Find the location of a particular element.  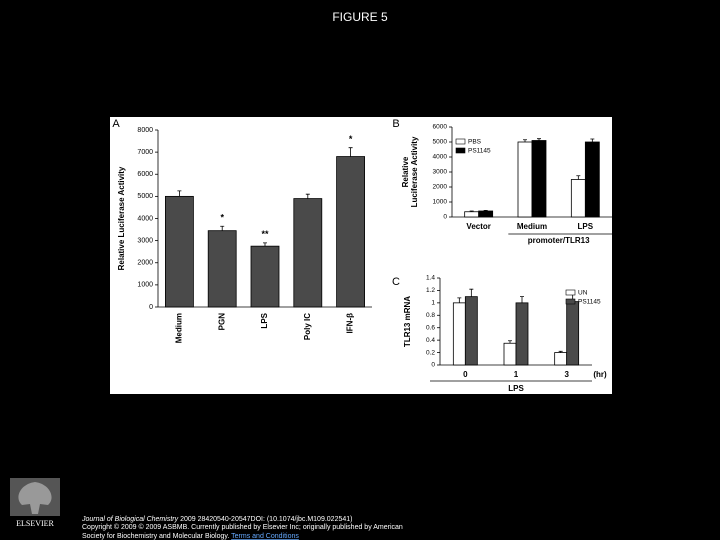

x-tick-label: 3 is located at coordinates (566, 374).